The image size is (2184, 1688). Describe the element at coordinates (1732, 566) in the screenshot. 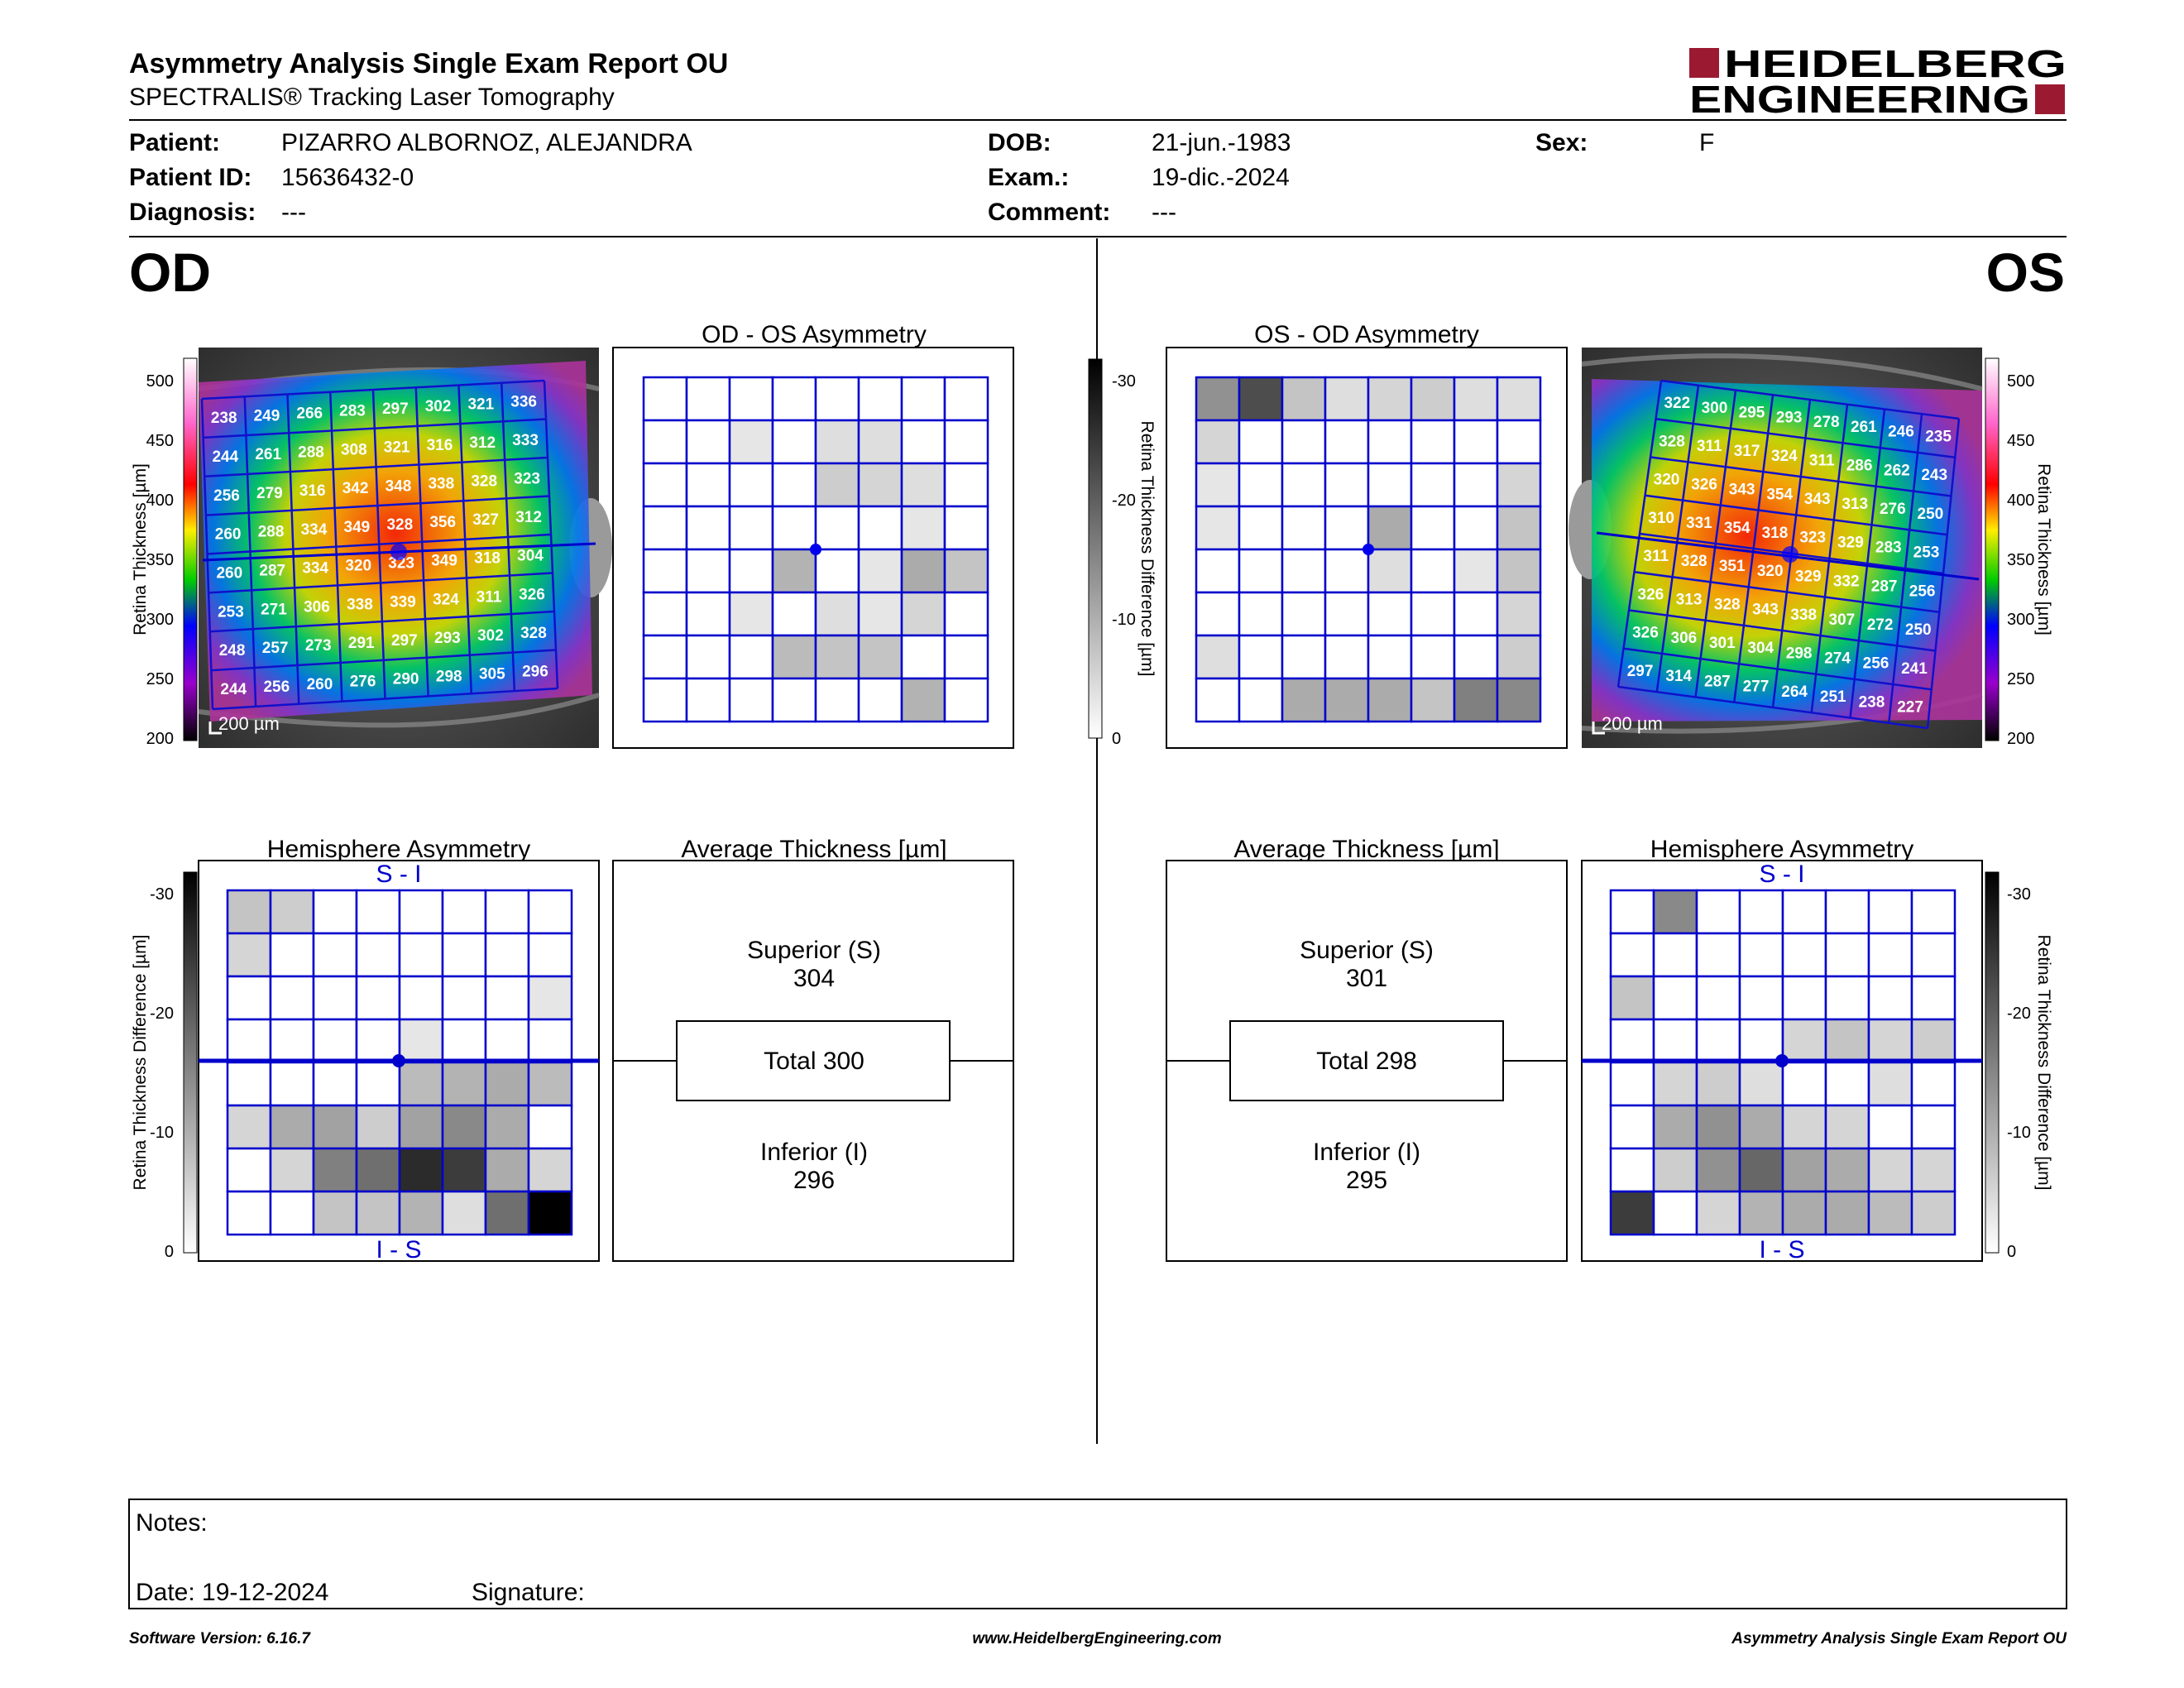

I see `os-map-thickness-value: 351` at that location.